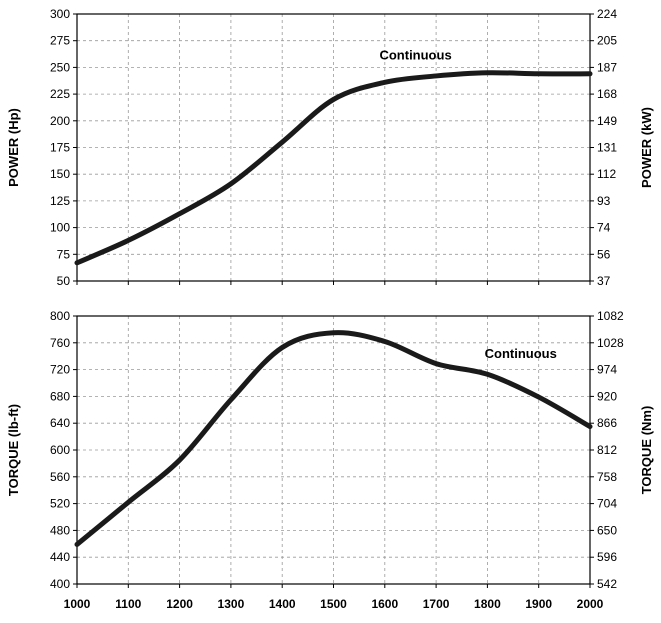  What do you see at coordinates (60, 174) in the screenshot?
I see `y-tick-label: 150` at bounding box center [60, 174].